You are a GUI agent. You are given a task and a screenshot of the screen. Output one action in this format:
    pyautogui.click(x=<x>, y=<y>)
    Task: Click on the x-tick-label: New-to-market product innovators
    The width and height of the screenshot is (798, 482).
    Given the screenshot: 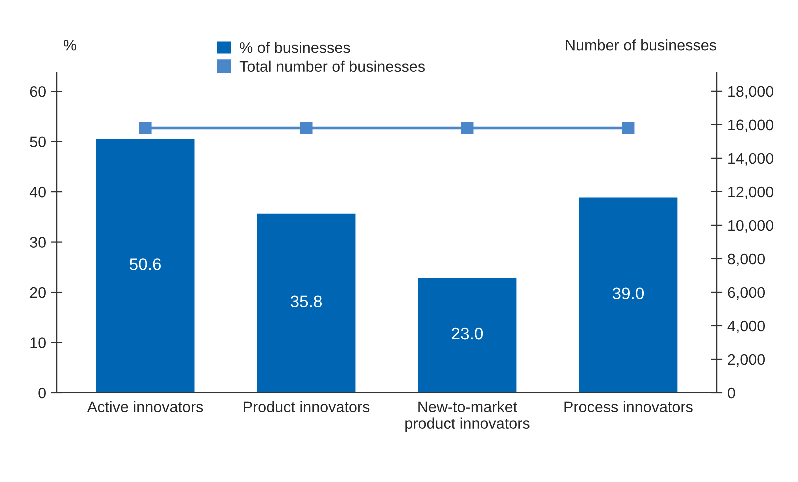 What is the action you would take?
    pyautogui.click(x=468, y=416)
    